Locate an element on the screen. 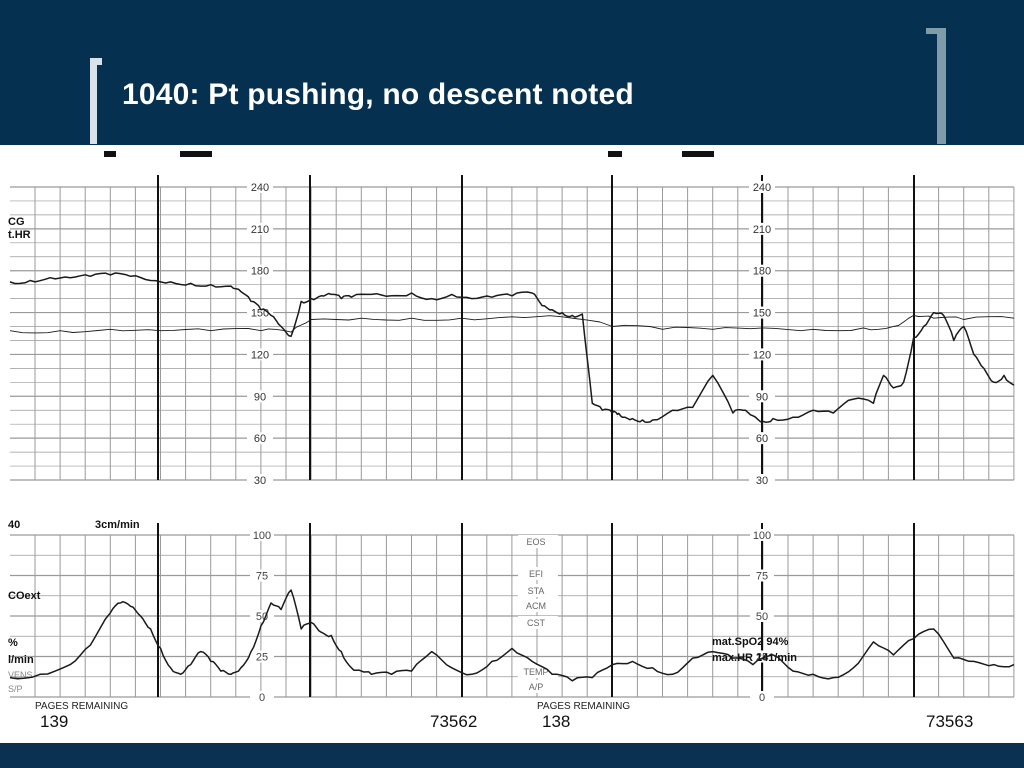 This screenshot has height=768, width=1024. fhr-left-label: CG is located at coordinates (16, 222).